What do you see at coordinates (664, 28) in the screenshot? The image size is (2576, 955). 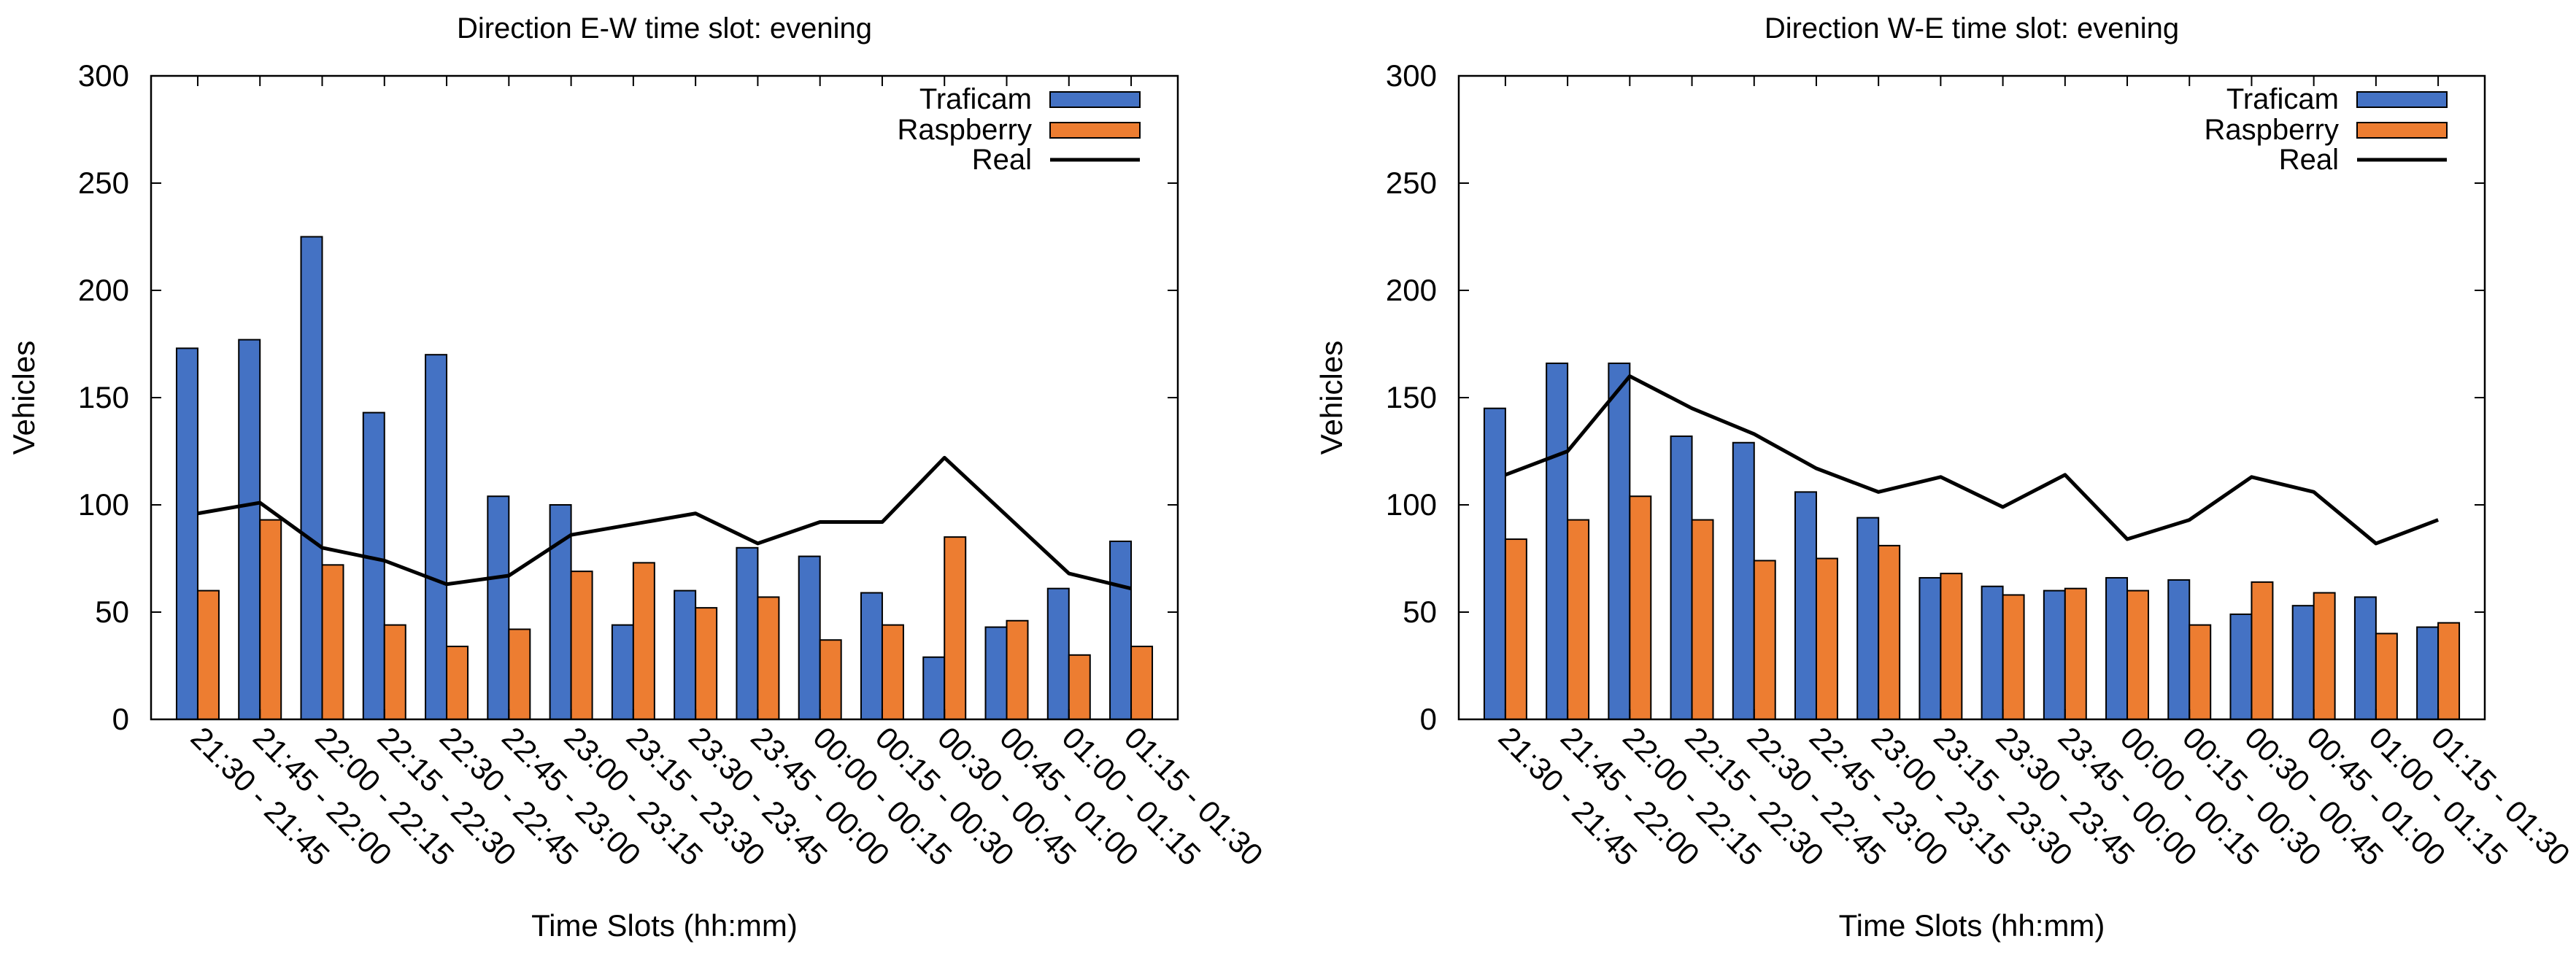 I see `chart-title: Direction E-W time slot: evening` at bounding box center [664, 28].